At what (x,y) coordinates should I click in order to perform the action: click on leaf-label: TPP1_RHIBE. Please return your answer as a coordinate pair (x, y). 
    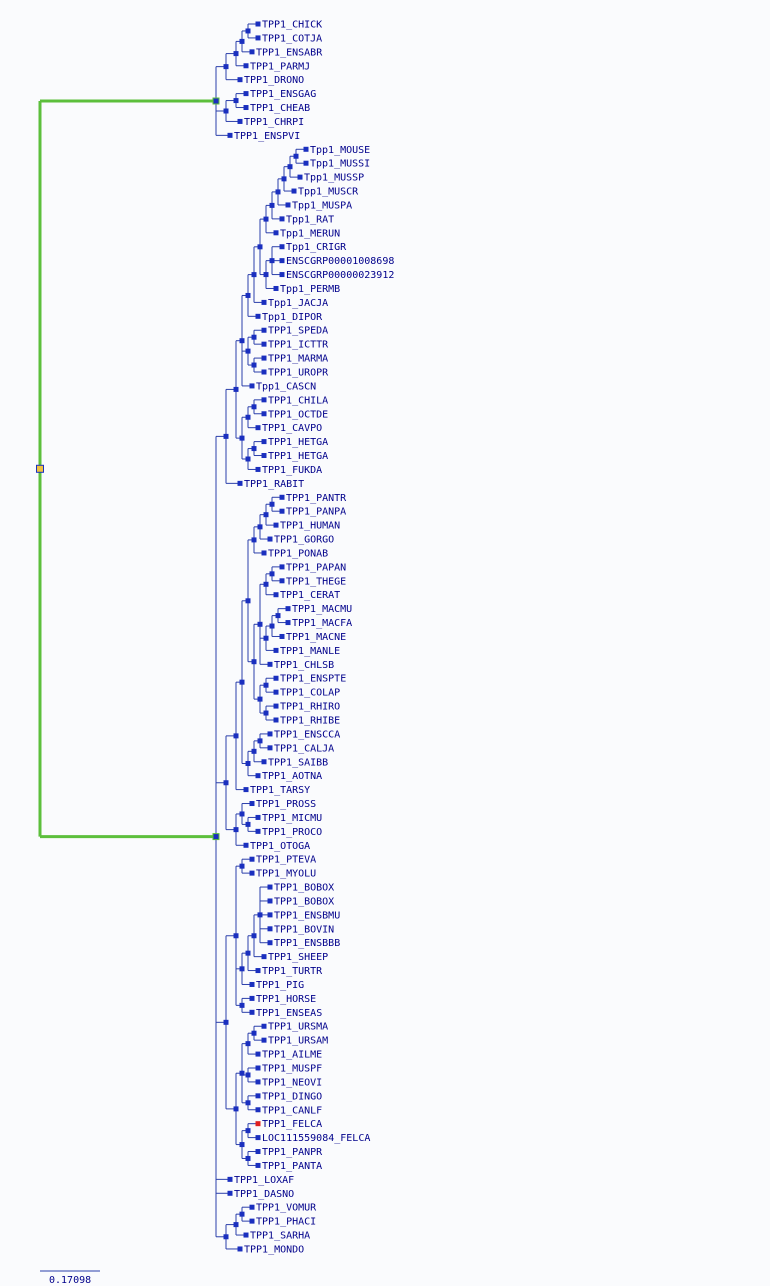
    Looking at the image, I should click on (310, 721).